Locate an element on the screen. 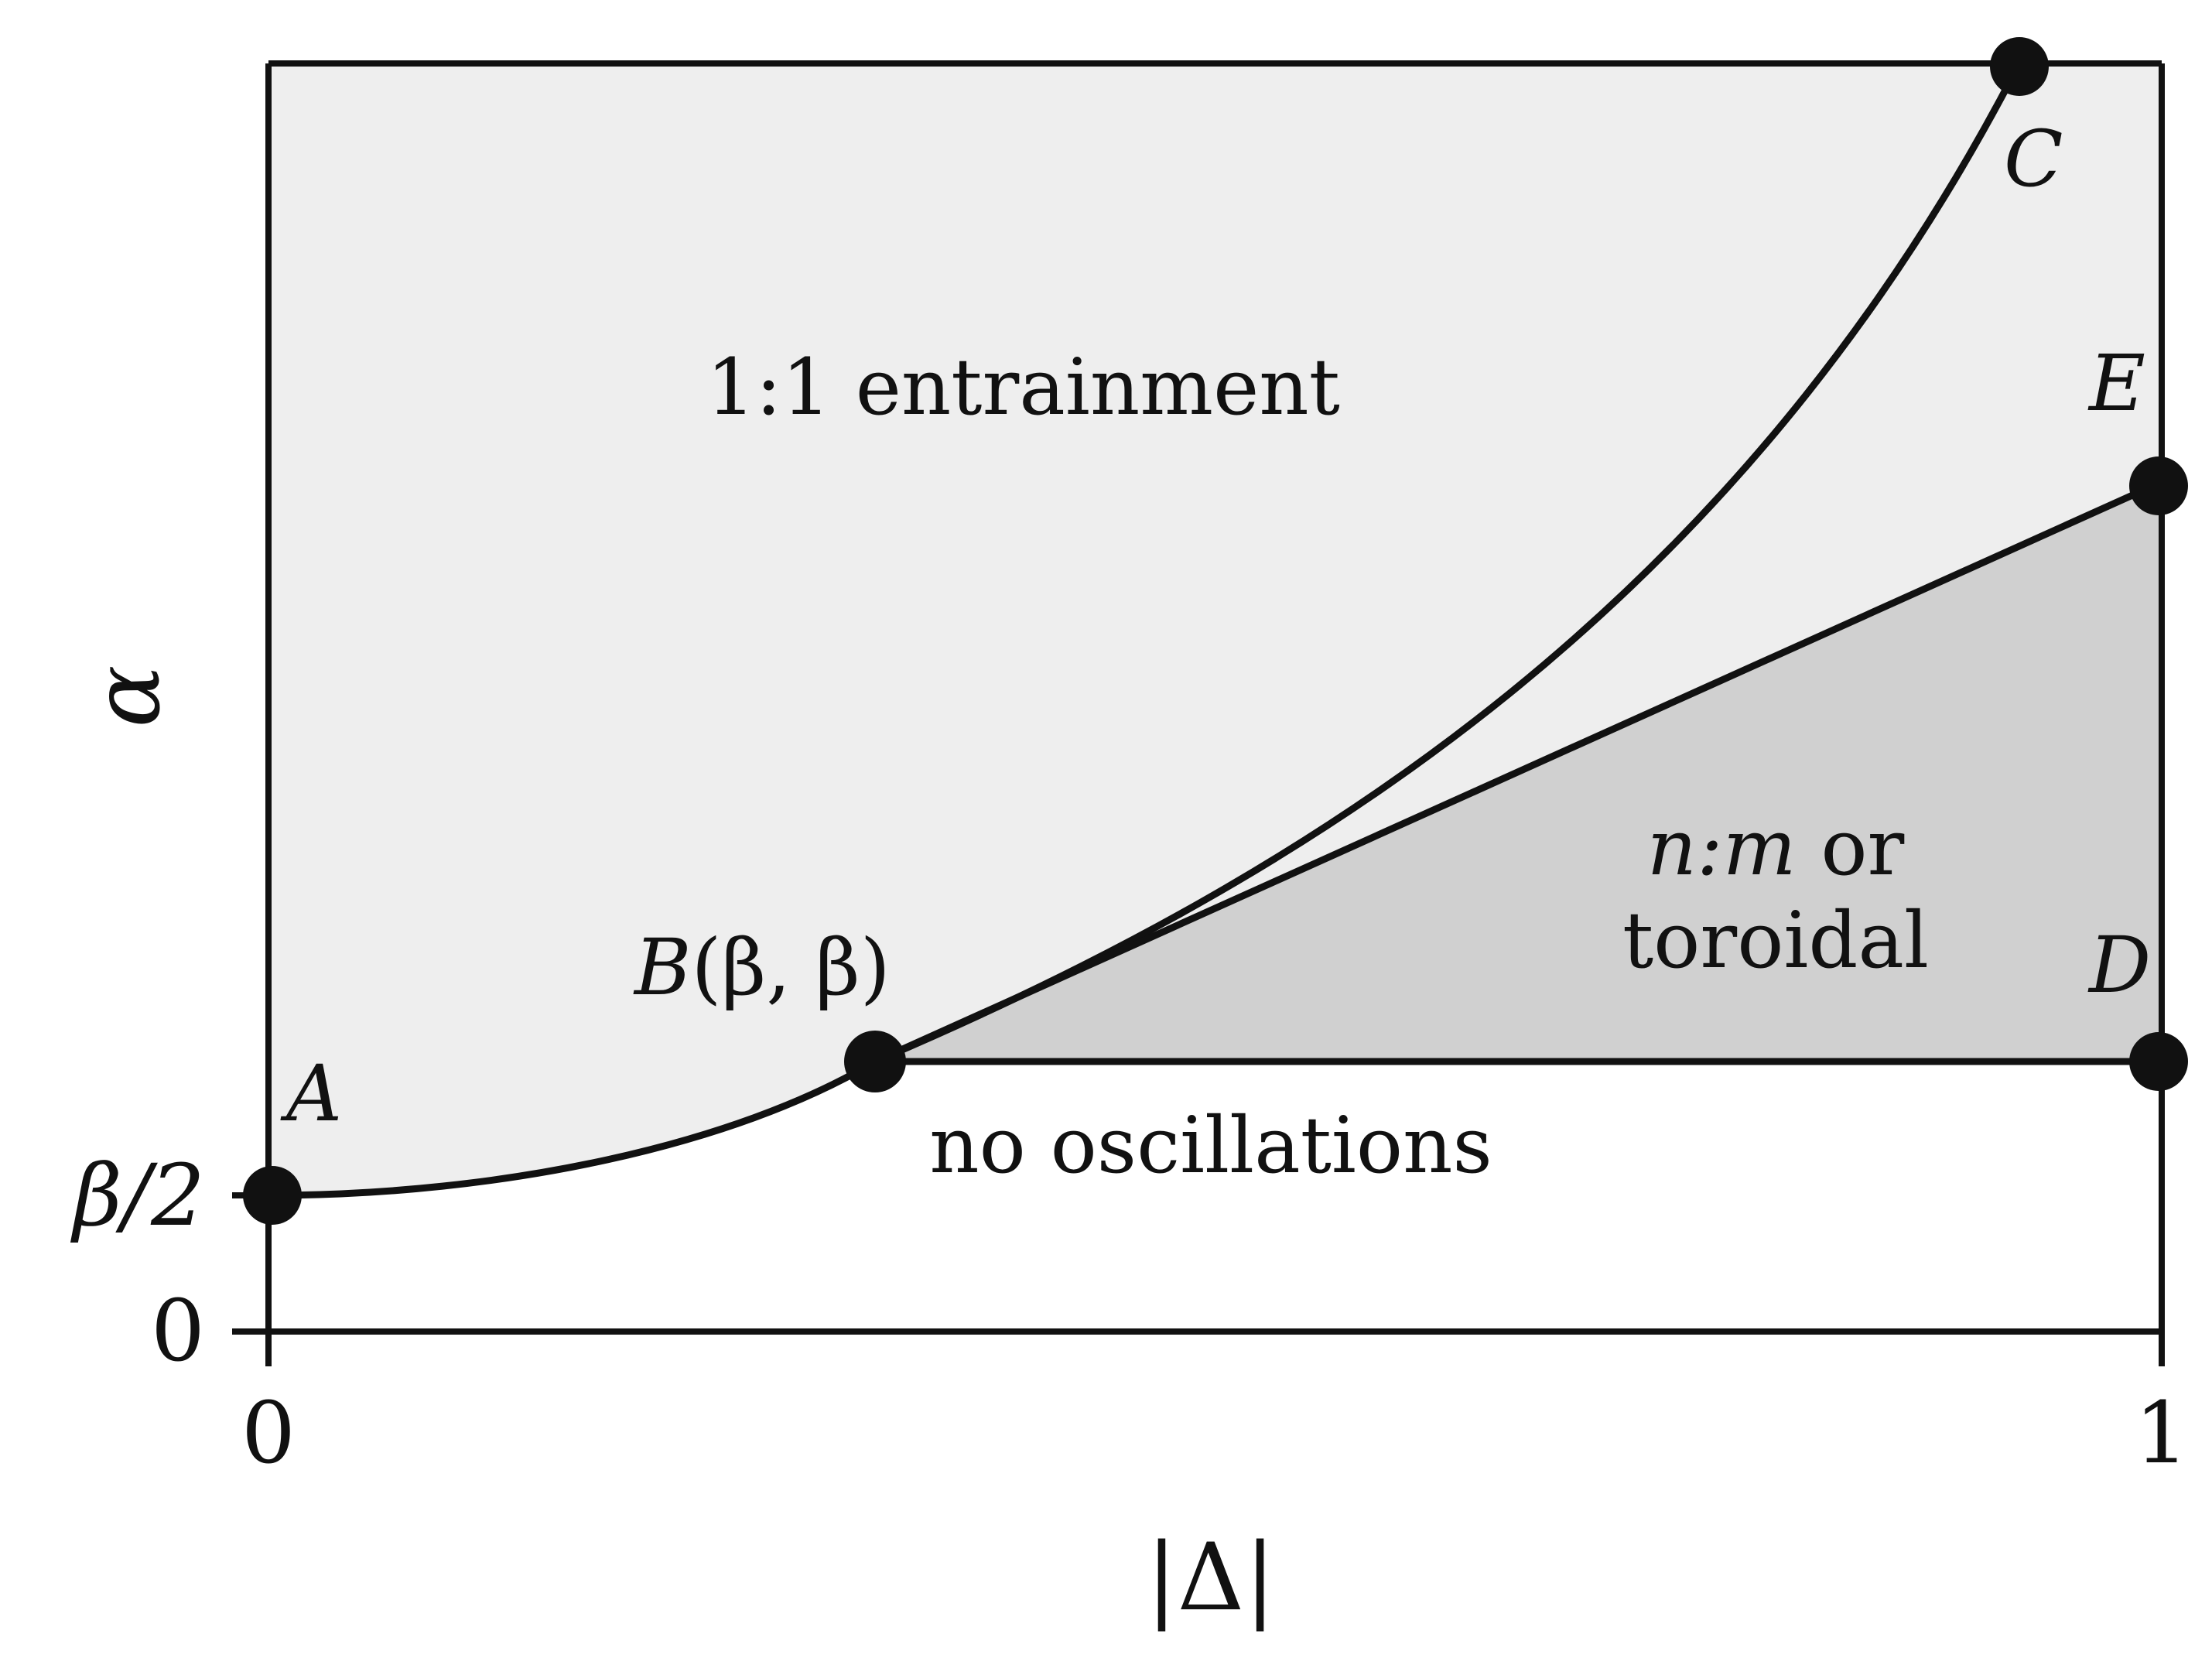 The image size is (2212, 1665). point-B is located at coordinates (875, 1061).